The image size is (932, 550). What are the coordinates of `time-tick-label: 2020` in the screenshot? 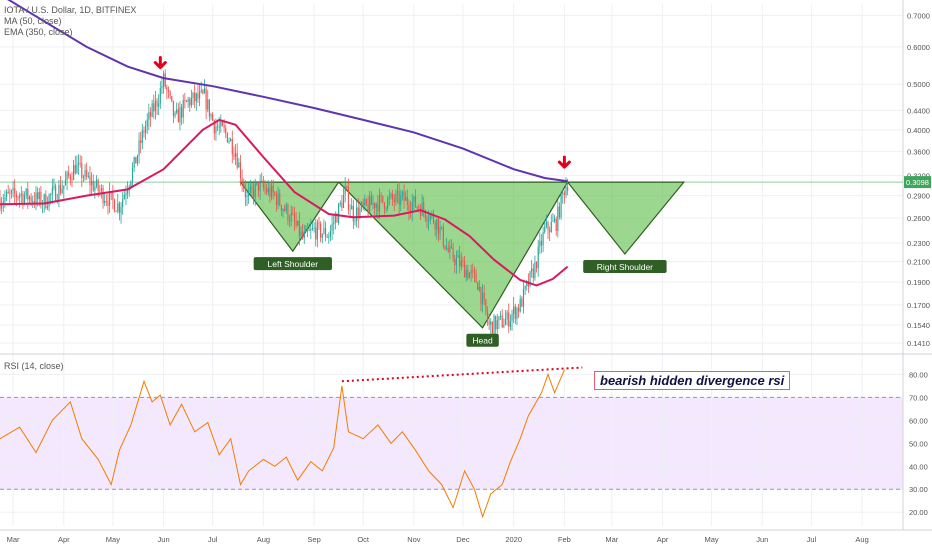 It's located at (513, 539).